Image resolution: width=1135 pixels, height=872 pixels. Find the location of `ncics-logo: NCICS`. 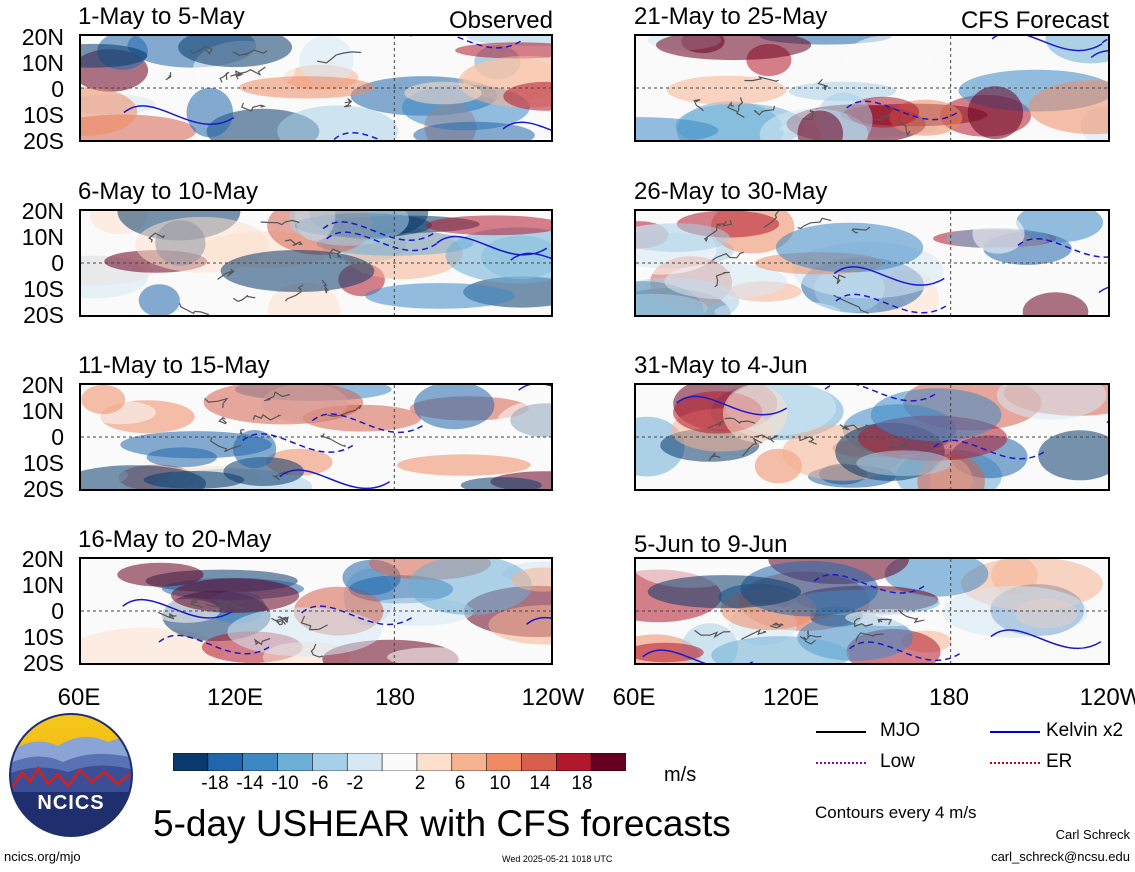

ncics-logo: NCICS is located at coordinates (71, 775).